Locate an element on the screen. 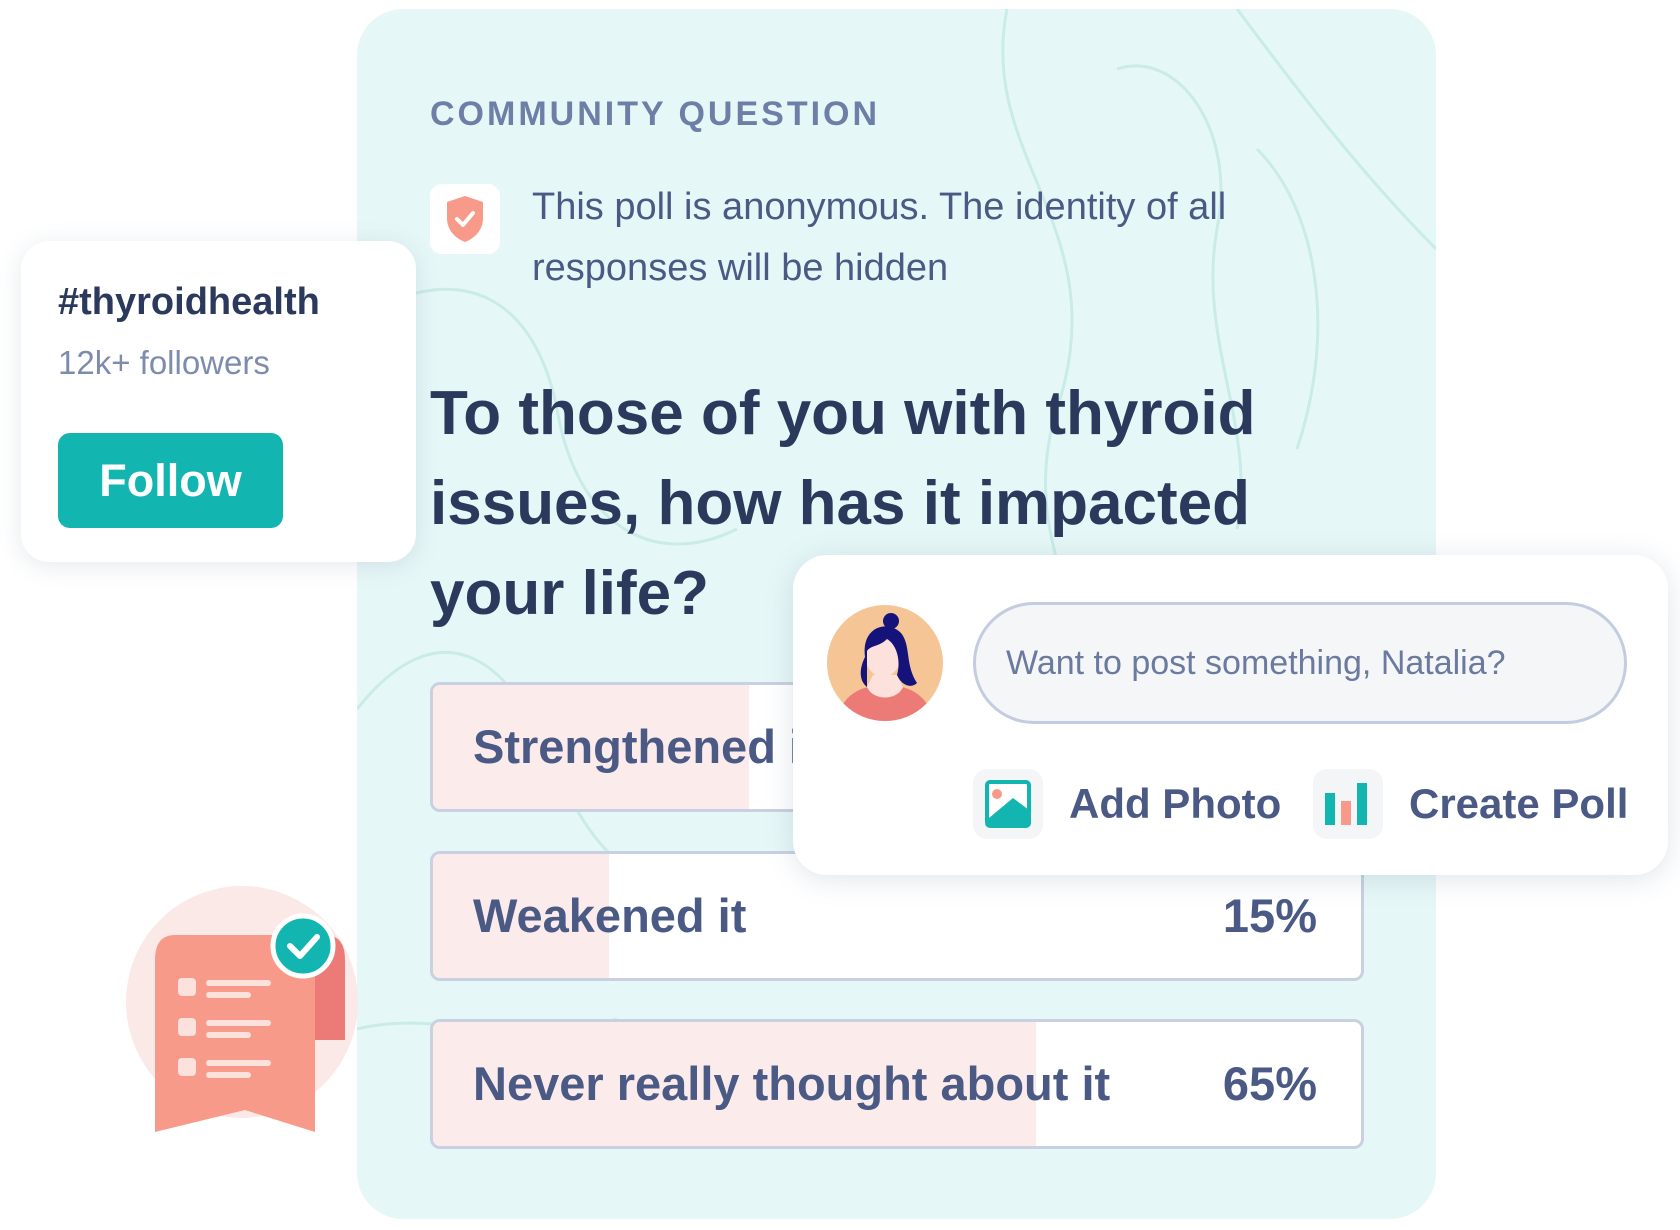 This screenshot has height=1230, width=1680. add-photo-button: Add Photo is located at coordinates (1127, 804).